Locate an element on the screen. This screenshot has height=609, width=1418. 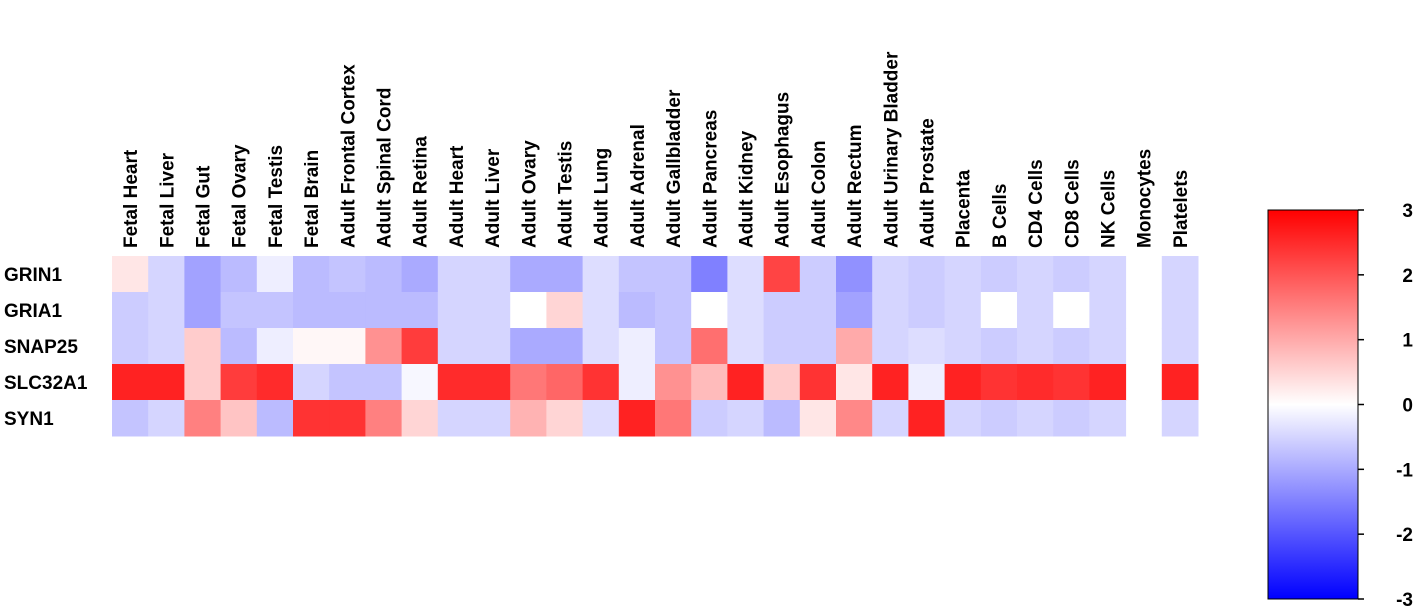
colorbar-tick-label: -2 is located at coordinates (1404, 535).